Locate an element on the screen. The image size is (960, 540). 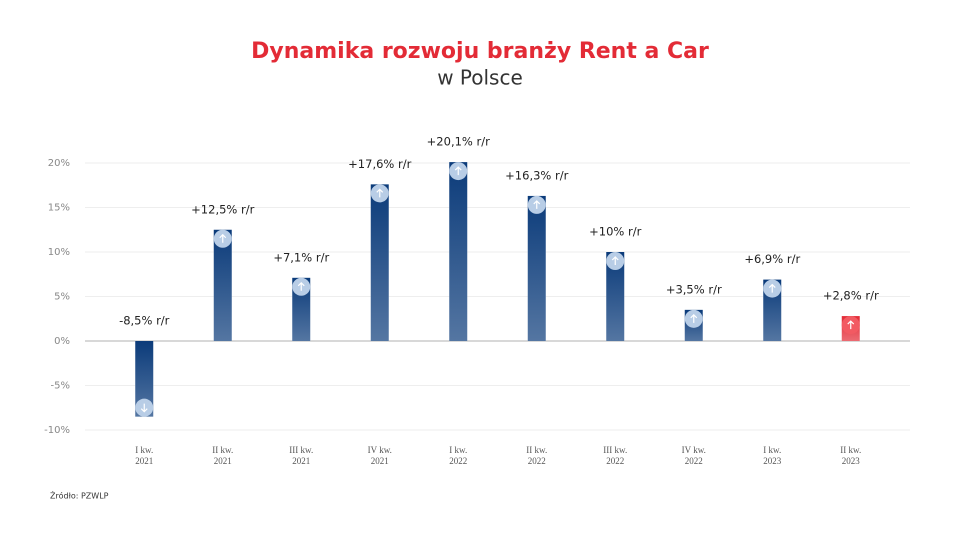
y-tick-label: -10% is located at coordinates (57, 430).